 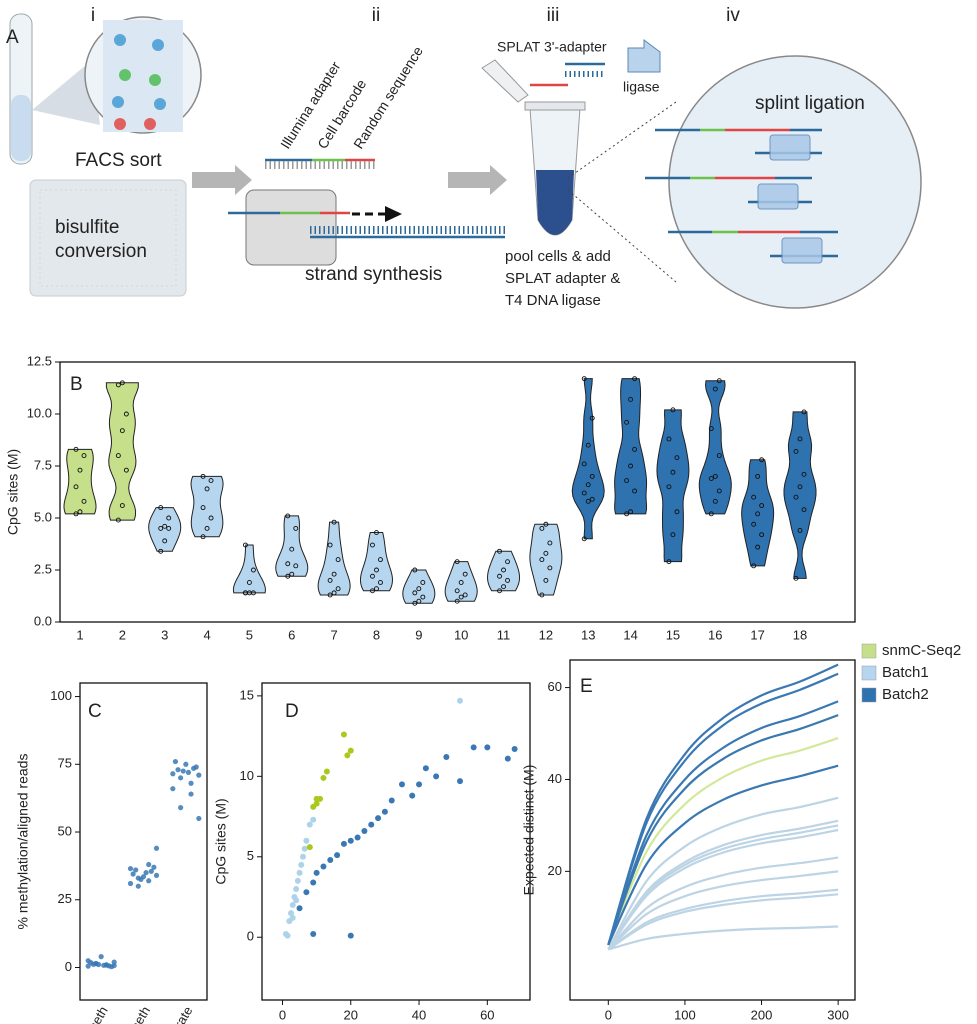 What do you see at coordinates (504, 634) in the screenshot?
I see `x-tick-label: 11` at bounding box center [504, 634].